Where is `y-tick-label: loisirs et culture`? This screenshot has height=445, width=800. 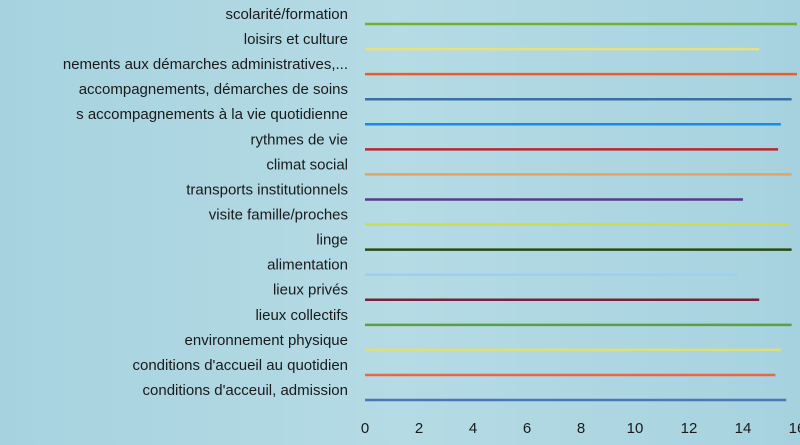 y-tick-label: loisirs et culture is located at coordinates (296, 39).